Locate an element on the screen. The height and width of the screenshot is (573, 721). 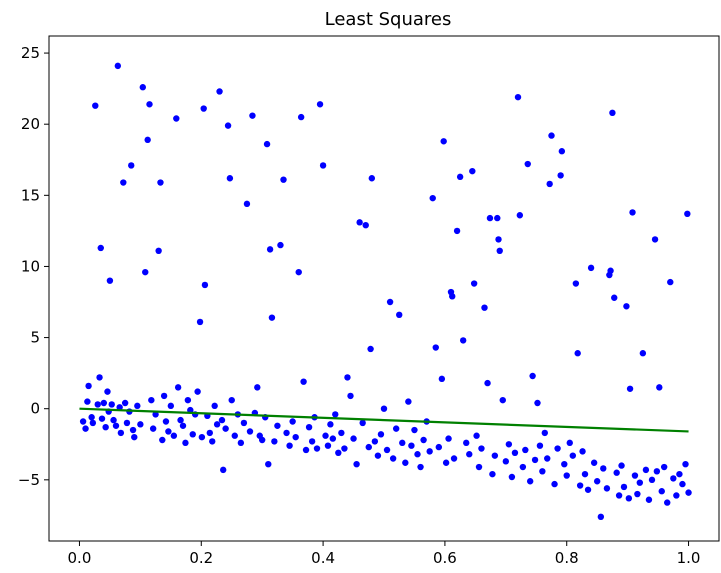
y-tick-label: 15 is located at coordinates (30, 195).